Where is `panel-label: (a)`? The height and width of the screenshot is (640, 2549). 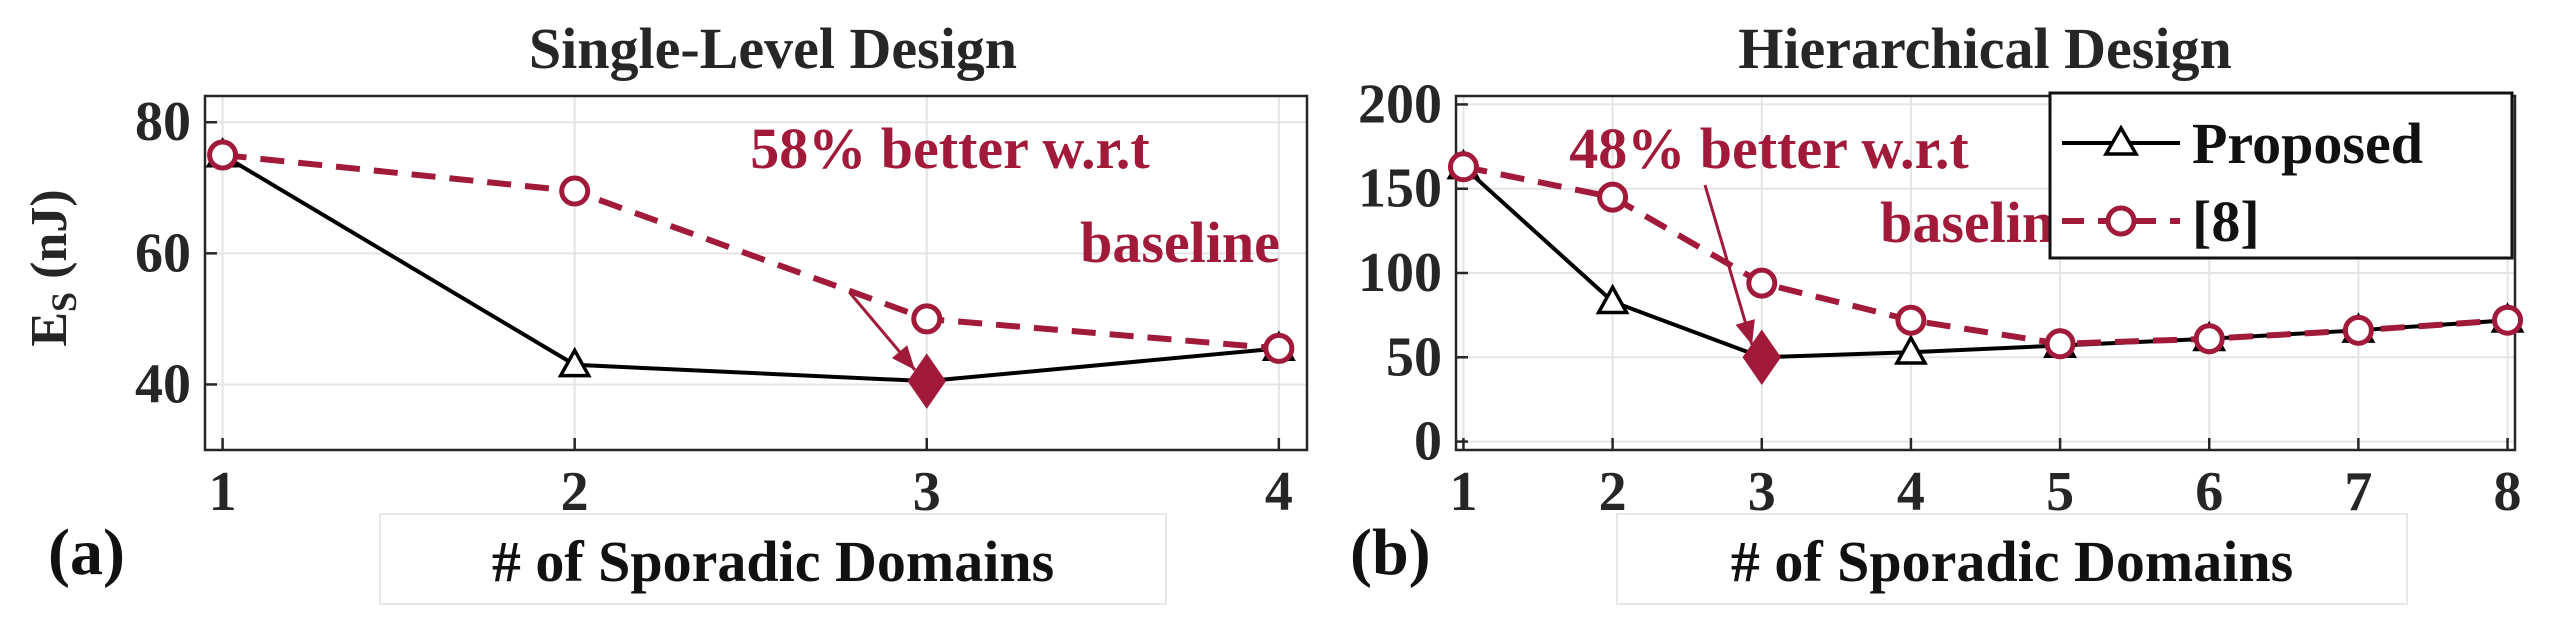 panel-label: (a) is located at coordinates (86, 552).